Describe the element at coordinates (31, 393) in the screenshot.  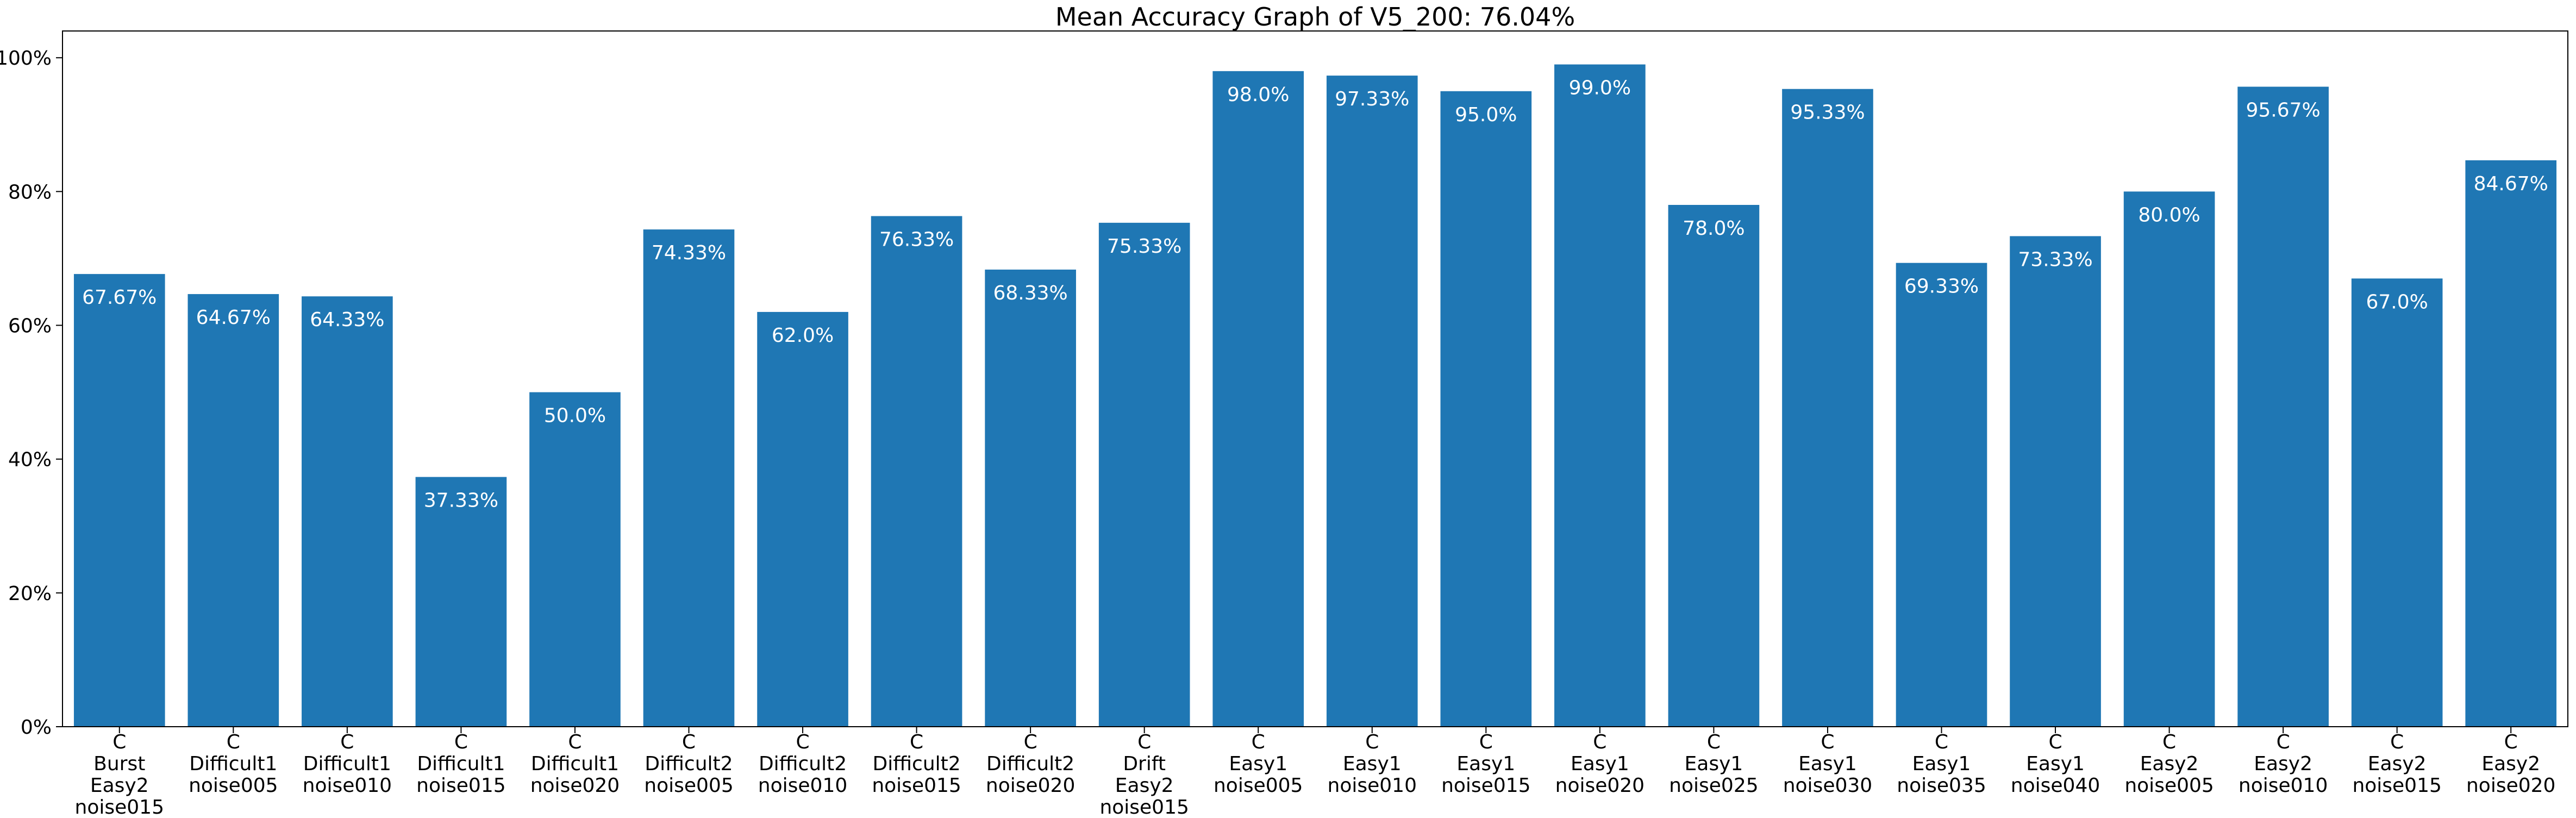
I see `y-axis: 0% 20% 40% 60% 80% 100%` at that location.